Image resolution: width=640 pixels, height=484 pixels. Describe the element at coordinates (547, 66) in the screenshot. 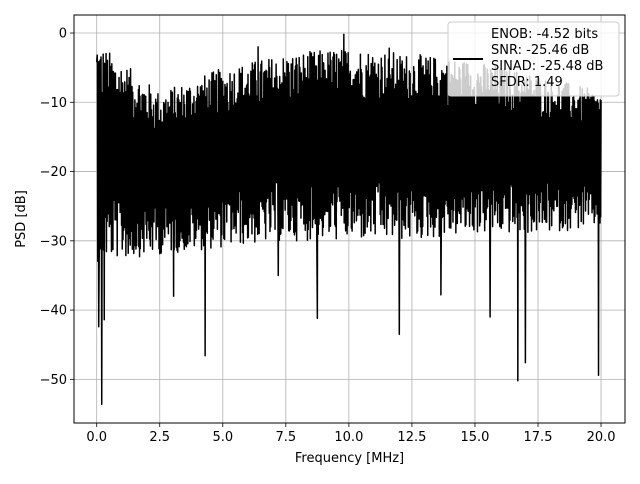

I see `legend-line-3: SINAD: -25.48 dB` at that location.